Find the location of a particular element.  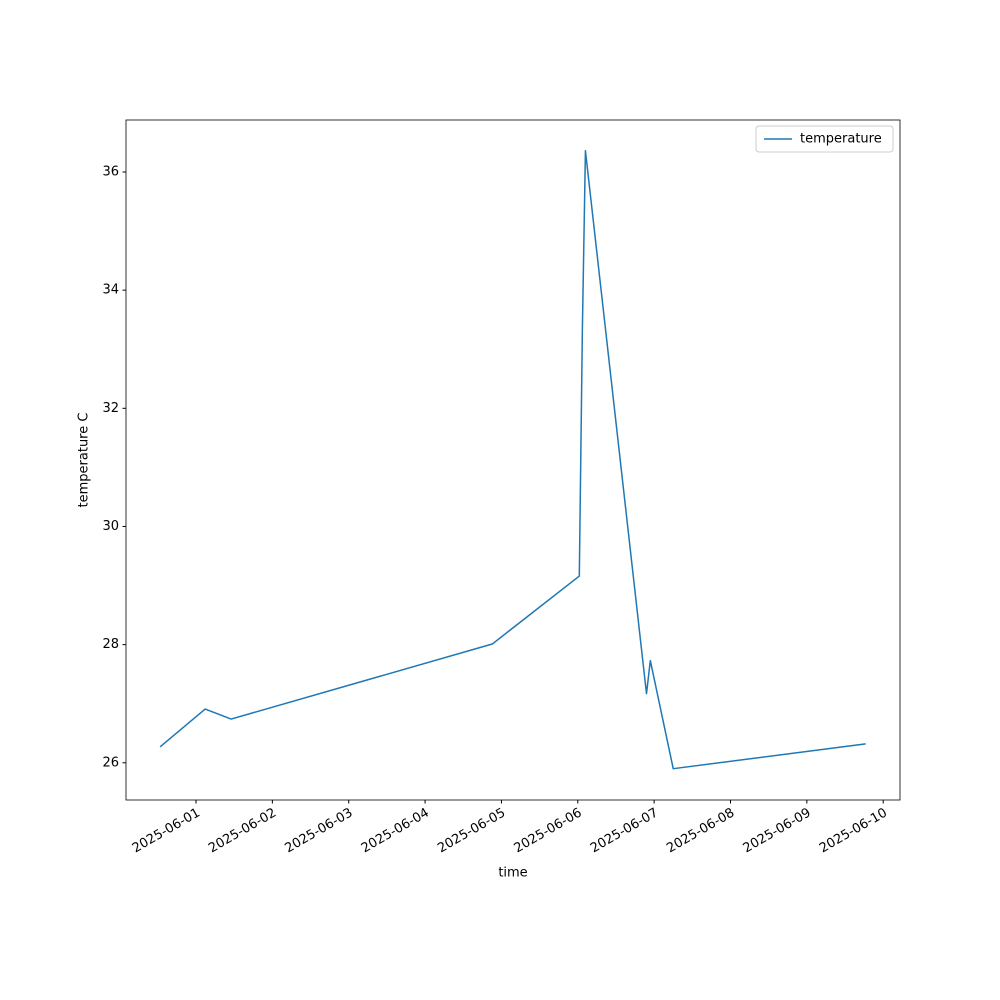

y-tick-label: 34 is located at coordinates (110, 290).